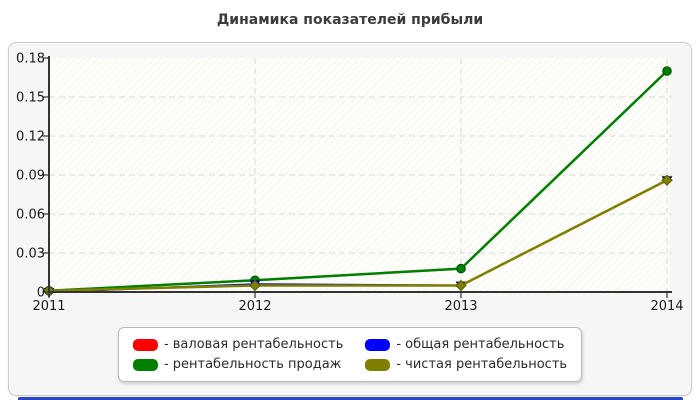  Describe the element at coordinates (480, 344) in the screenshot. I see `legend-label: - общая рентабельность` at that location.